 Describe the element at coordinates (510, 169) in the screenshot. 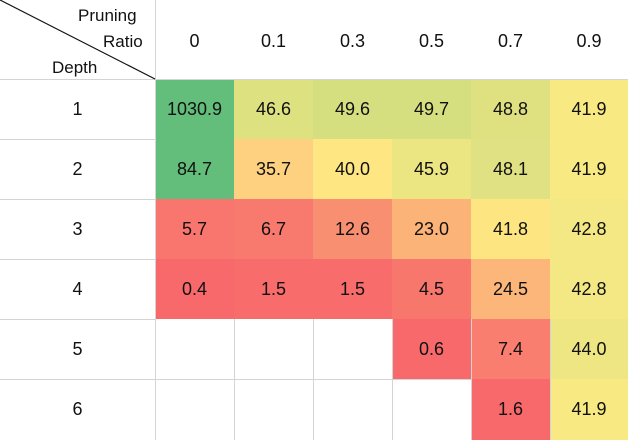

I see `heatmap-cell: 48.1` at that location.